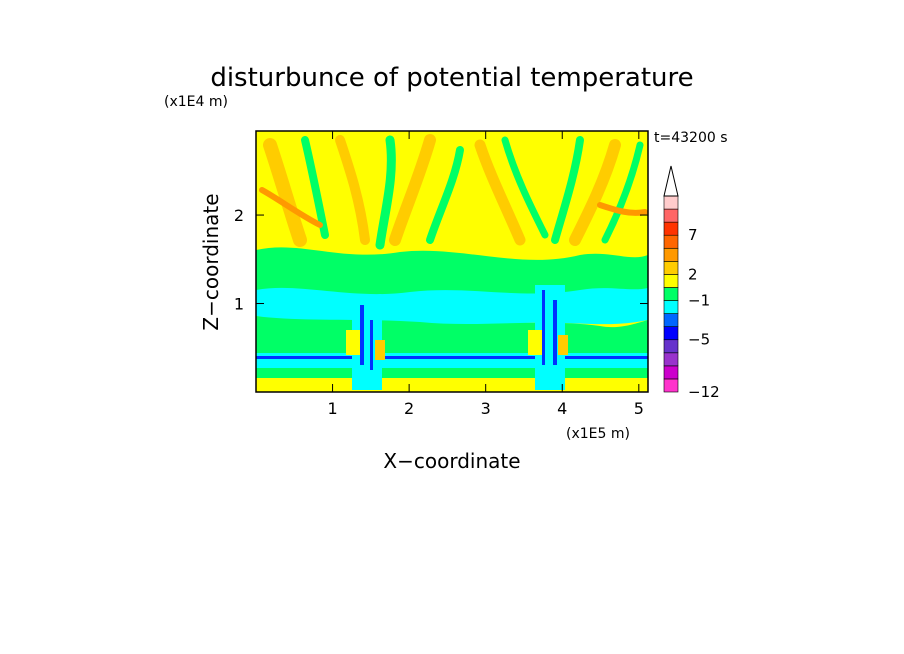  I want to click on colorbar-extend-arrow, so click(671, 181).